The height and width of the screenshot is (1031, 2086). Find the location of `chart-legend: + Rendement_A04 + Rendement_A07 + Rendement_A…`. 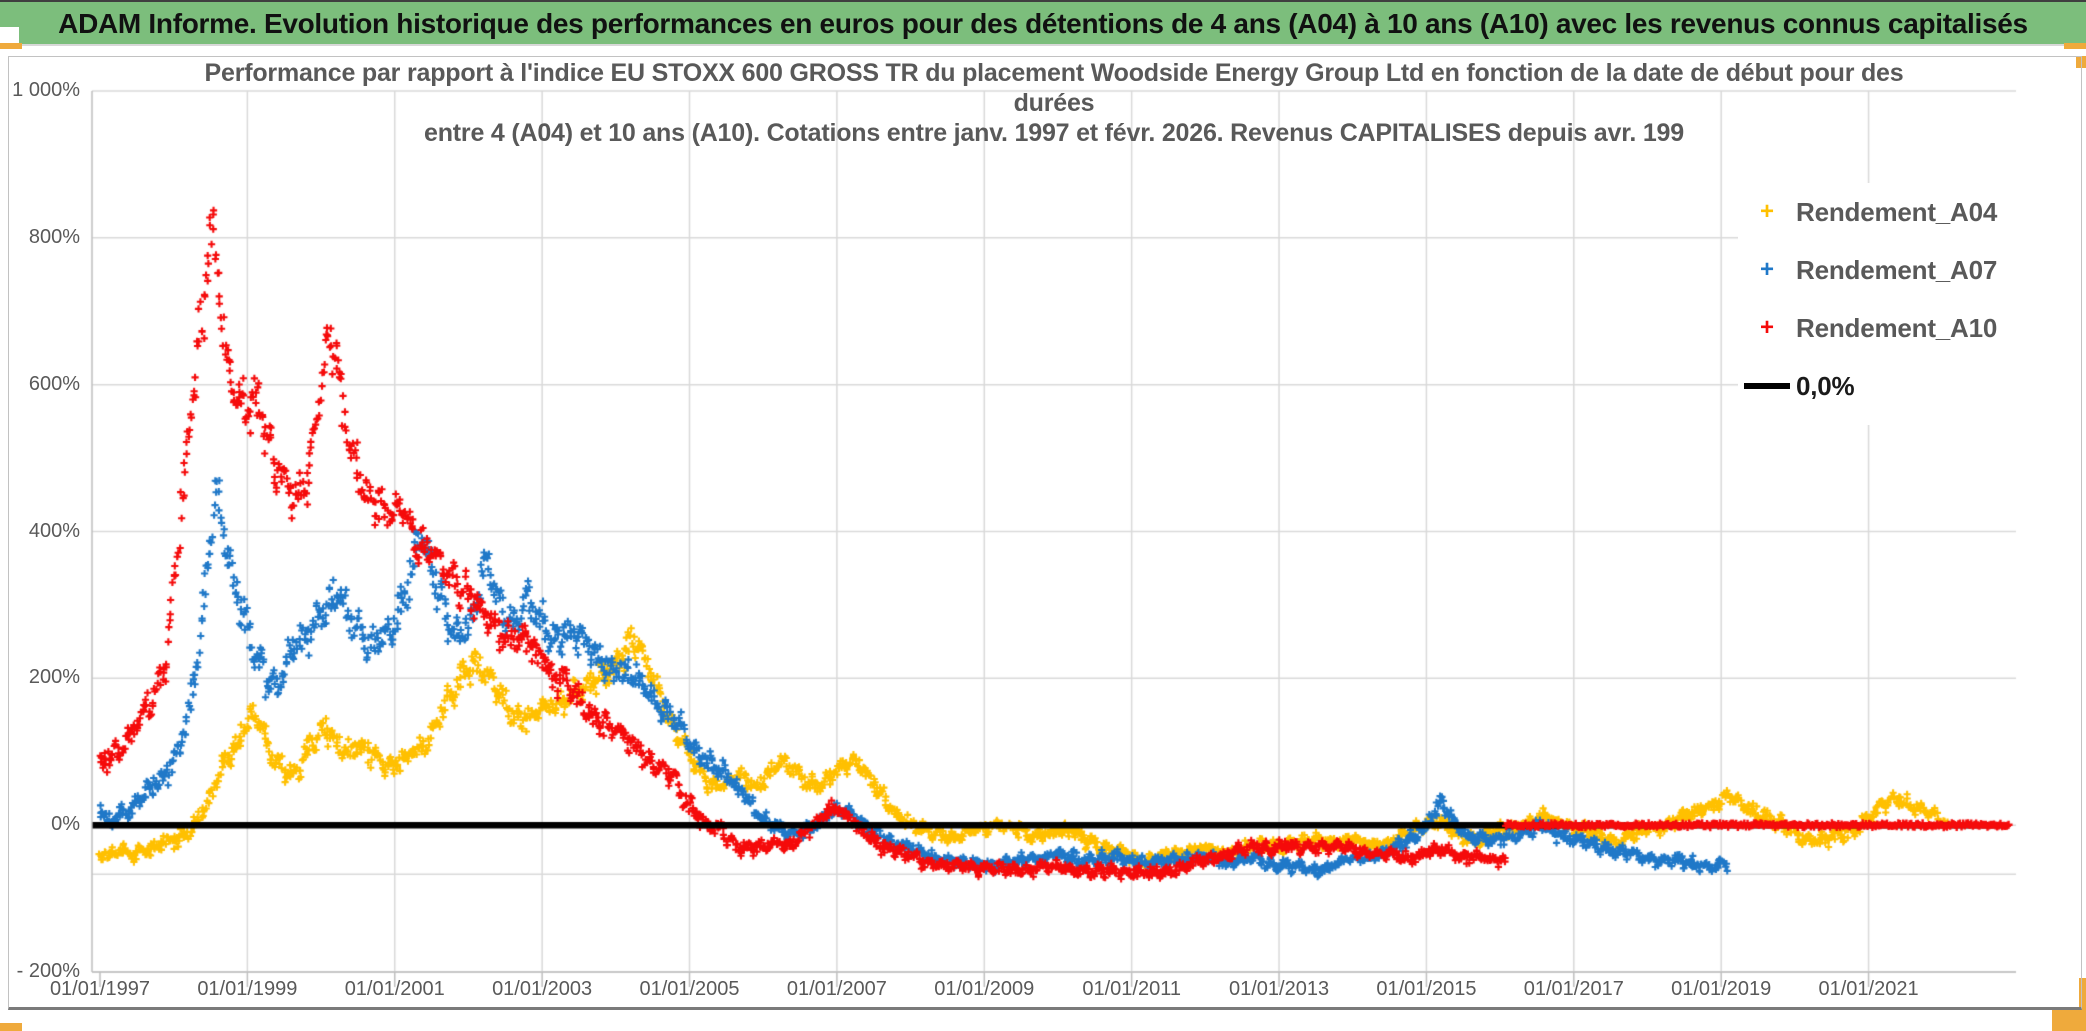

chart-legend: + Rendement_A04 + Rendement_A07 + Rendement_A… is located at coordinates (1889, 304).